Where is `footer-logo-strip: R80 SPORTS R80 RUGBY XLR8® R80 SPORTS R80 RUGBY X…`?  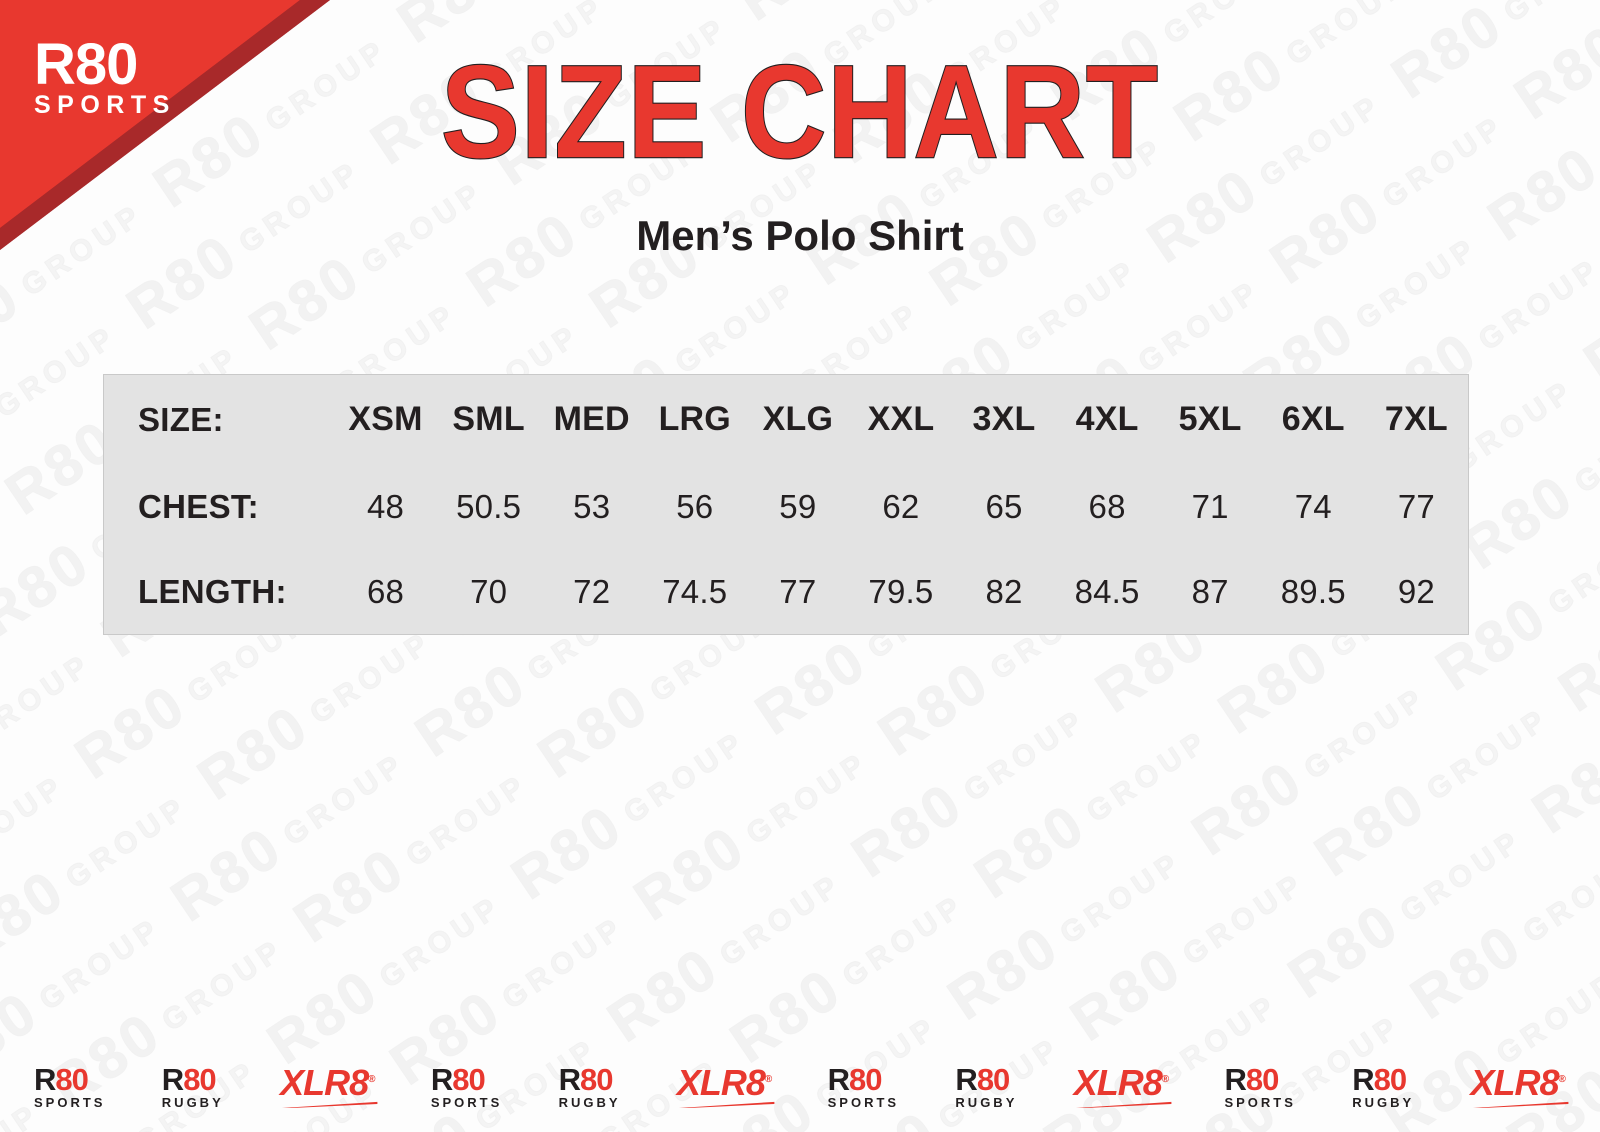
footer-logo-strip: R80 SPORTS R80 RUGBY XLR8® R80 SPORTS R80 RUGBY X… is located at coordinates (800, 1086).